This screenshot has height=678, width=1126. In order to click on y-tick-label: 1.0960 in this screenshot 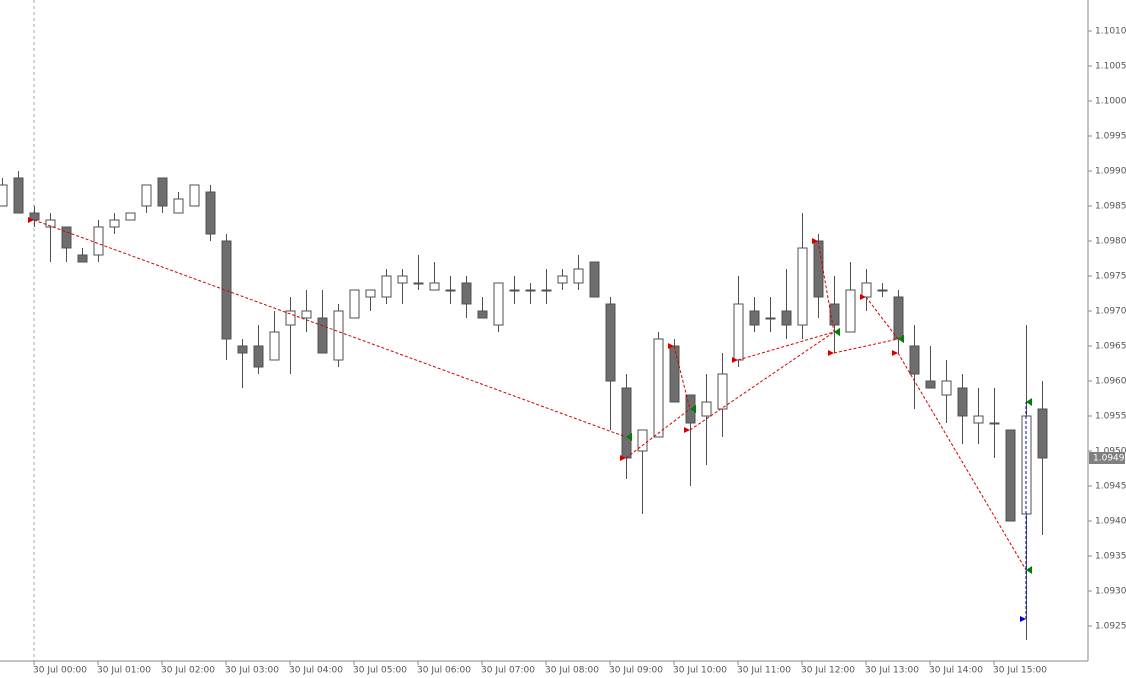, I will do `click(1110, 382)`.